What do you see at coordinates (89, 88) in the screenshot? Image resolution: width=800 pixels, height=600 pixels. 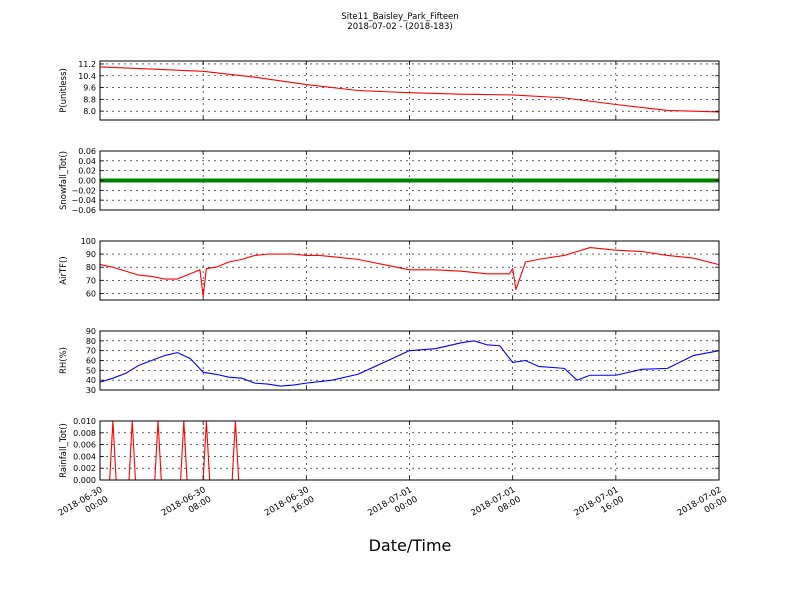 I see `y-tick-label: 9.6` at bounding box center [89, 88].